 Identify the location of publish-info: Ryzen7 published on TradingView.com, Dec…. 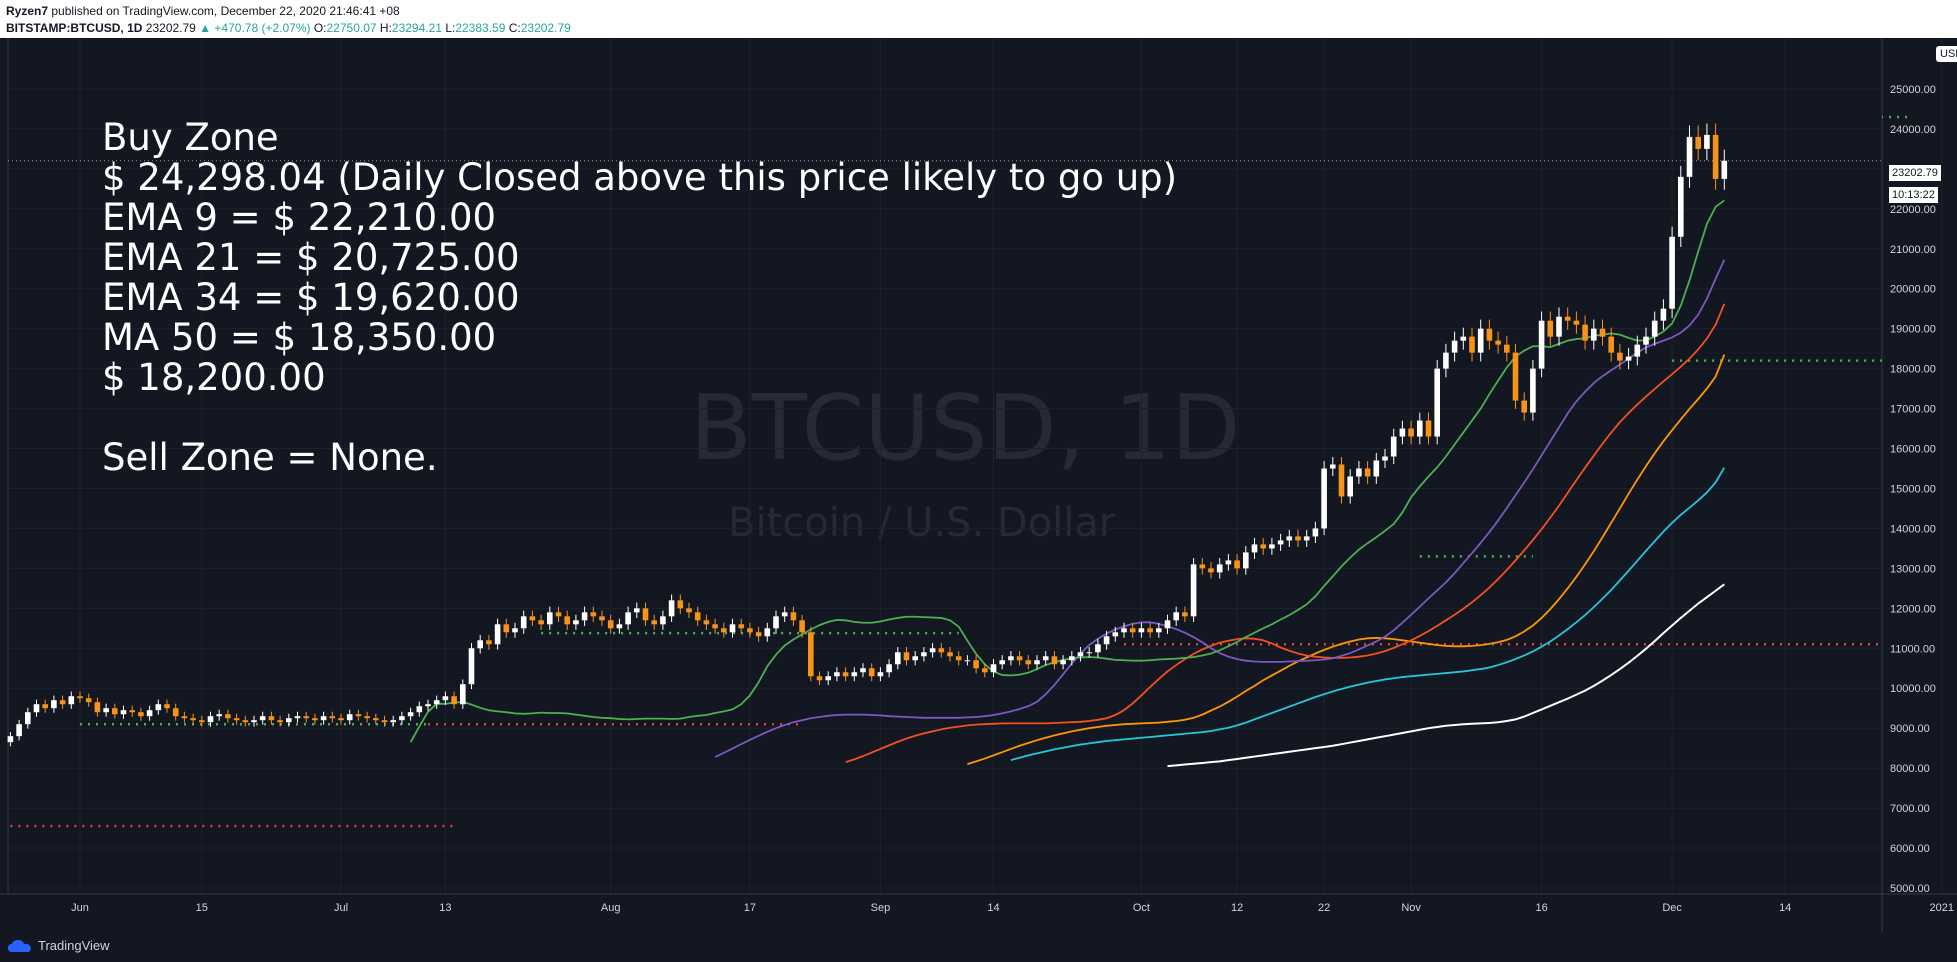
(203, 11).